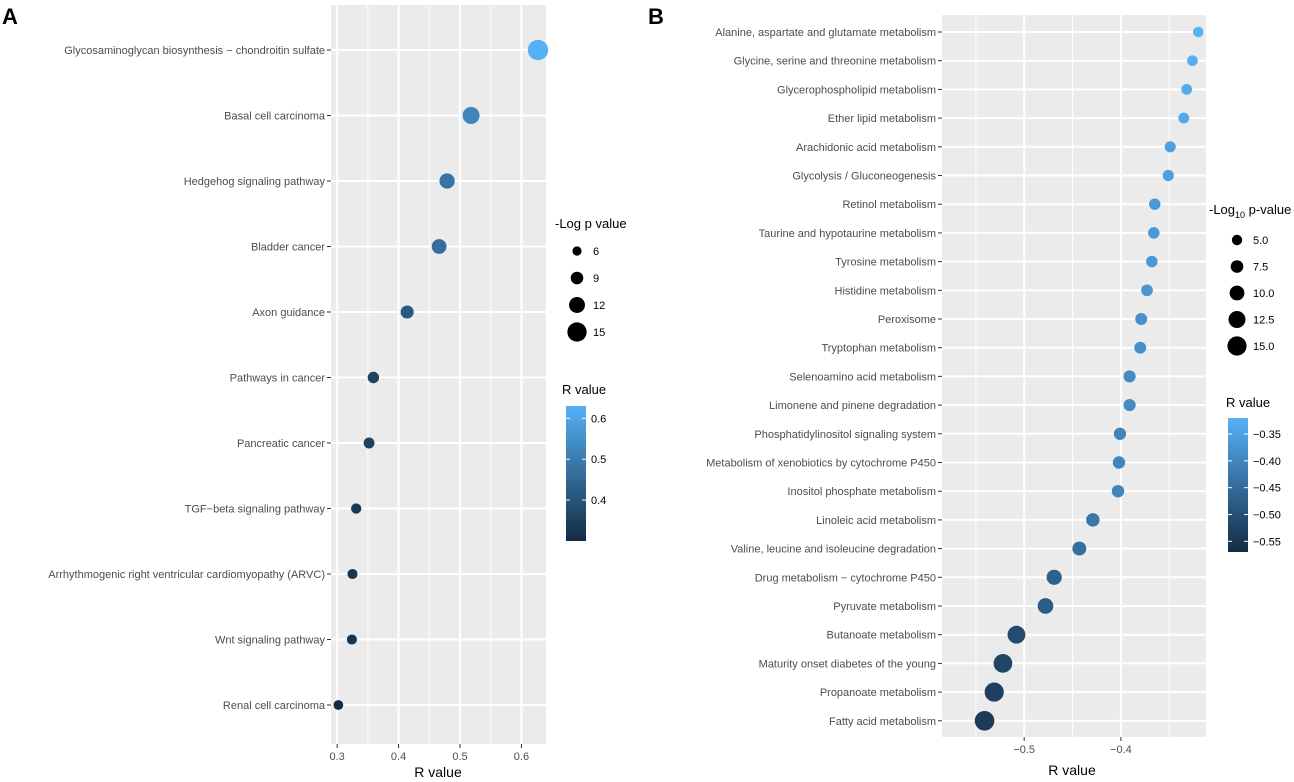 This screenshot has height=782, width=1294. I want to click on x-tick-label: 0.4, so click(398, 757).